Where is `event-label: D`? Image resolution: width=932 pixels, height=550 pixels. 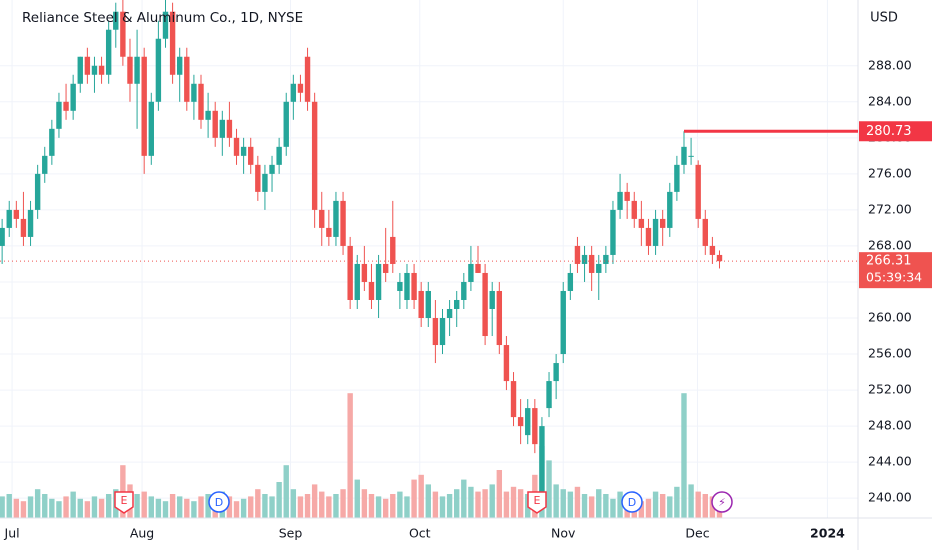
event-label: D is located at coordinates (632, 502).